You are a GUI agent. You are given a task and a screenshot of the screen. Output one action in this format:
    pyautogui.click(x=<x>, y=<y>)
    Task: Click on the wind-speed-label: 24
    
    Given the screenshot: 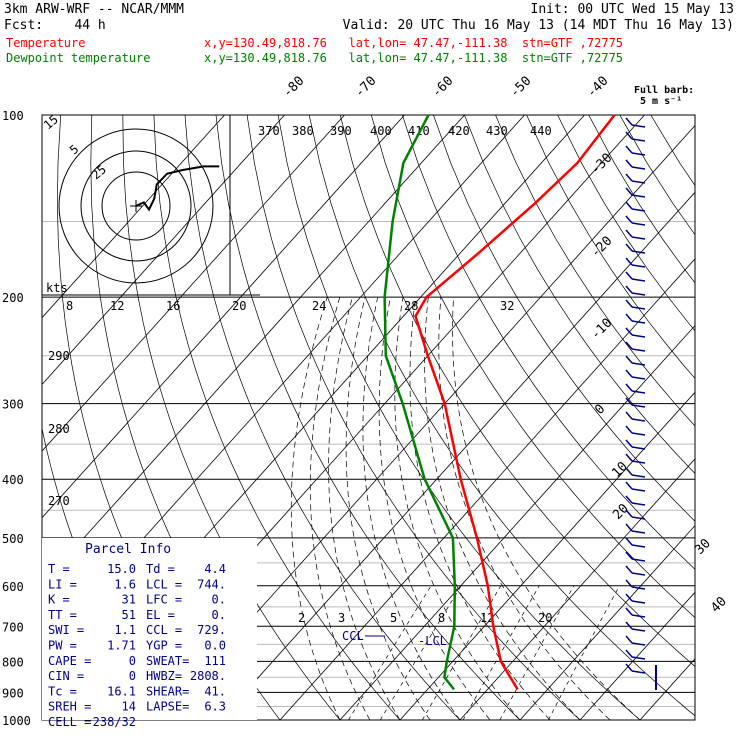 What is the action you would take?
    pyautogui.click(x=319, y=306)
    